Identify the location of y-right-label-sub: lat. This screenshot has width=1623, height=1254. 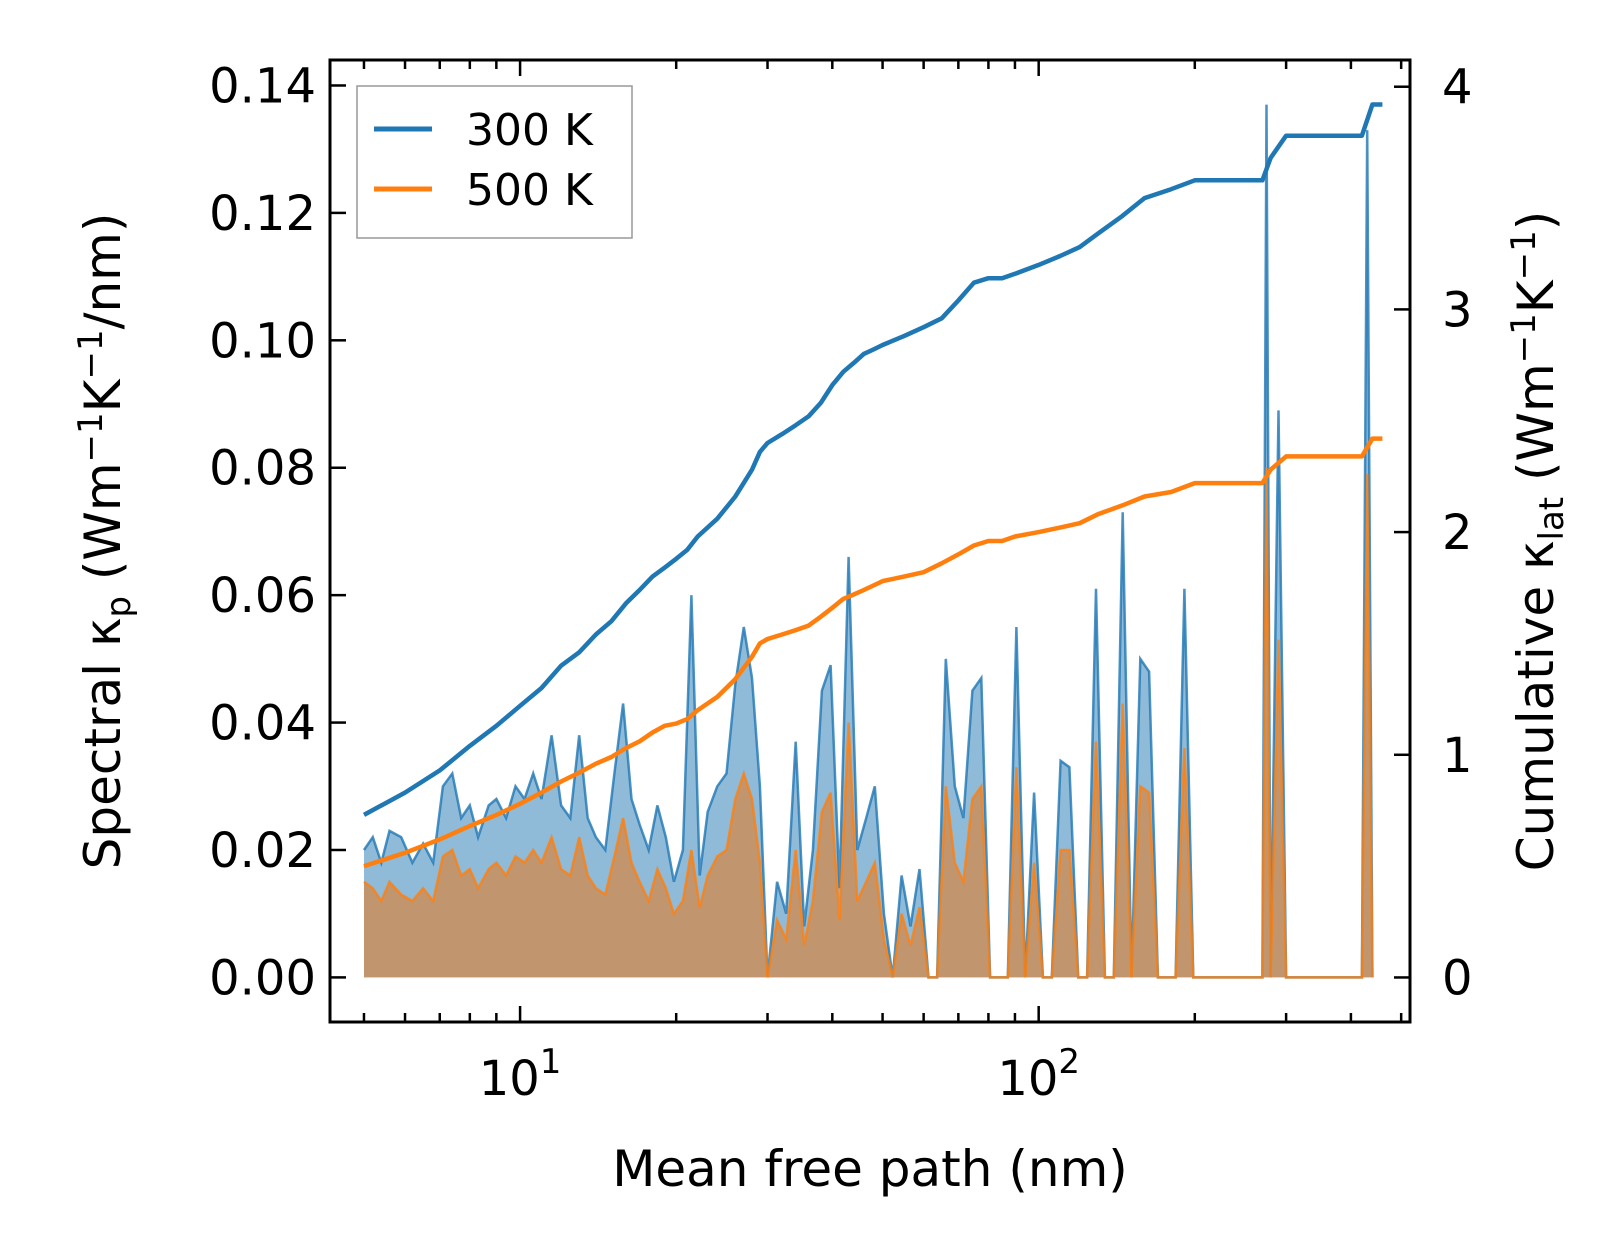
(1552, 519).